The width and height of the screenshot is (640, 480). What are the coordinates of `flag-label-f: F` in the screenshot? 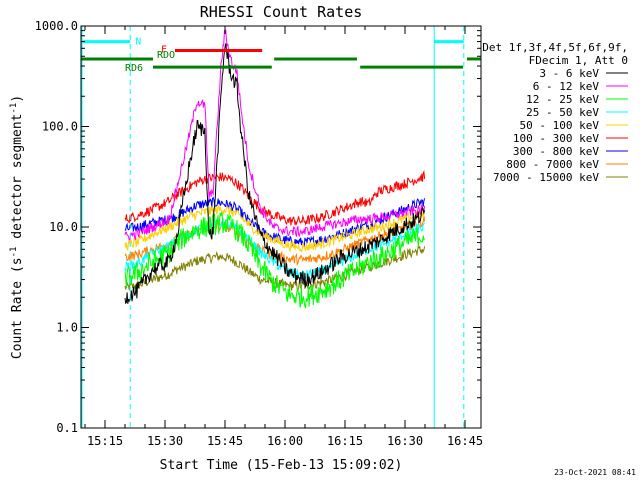 It's located at (164, 50).